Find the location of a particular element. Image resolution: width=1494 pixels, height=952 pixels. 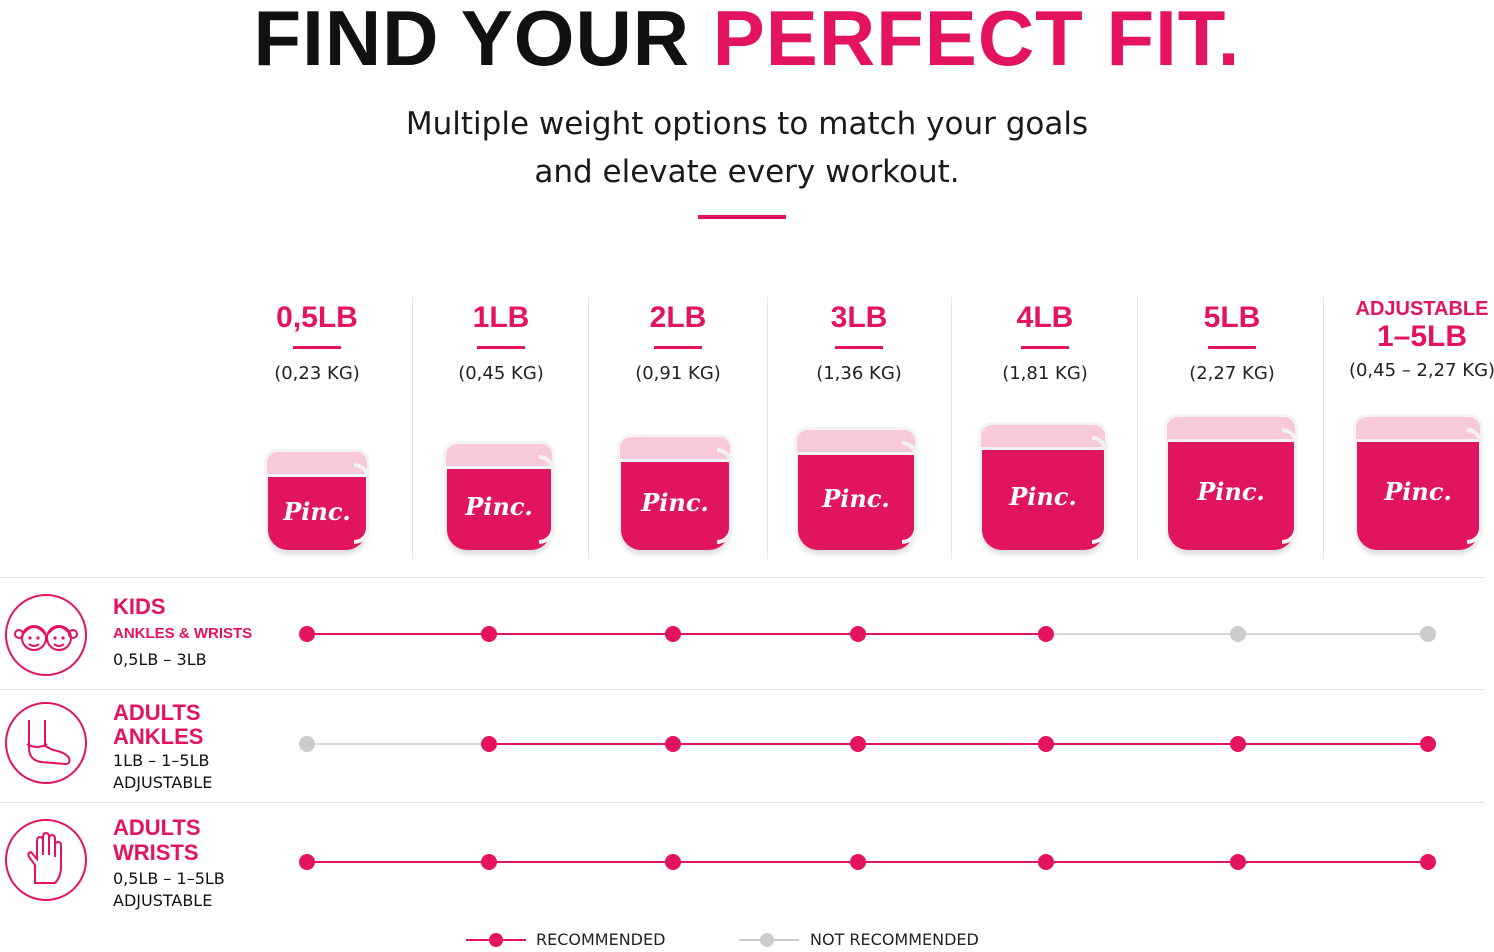

weight-column-adjustable: ADJUSTABLE 1–5LB (0,45 – 2,27 KG) is located at coordinates (1414, 339).